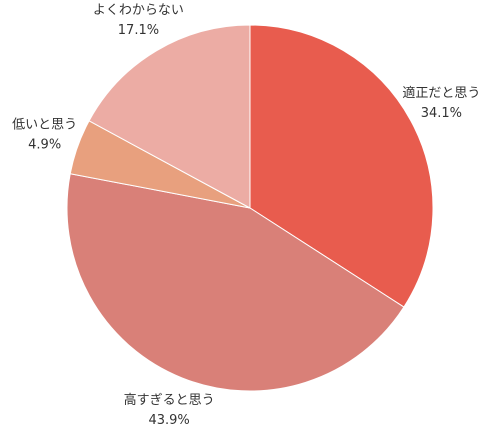 The height and width of the screenshot is (428, 499). What do you see at coordinates (441, 113) in the screenshot?
I see `value-label: 34.1%` at bounding box center [441, 113].